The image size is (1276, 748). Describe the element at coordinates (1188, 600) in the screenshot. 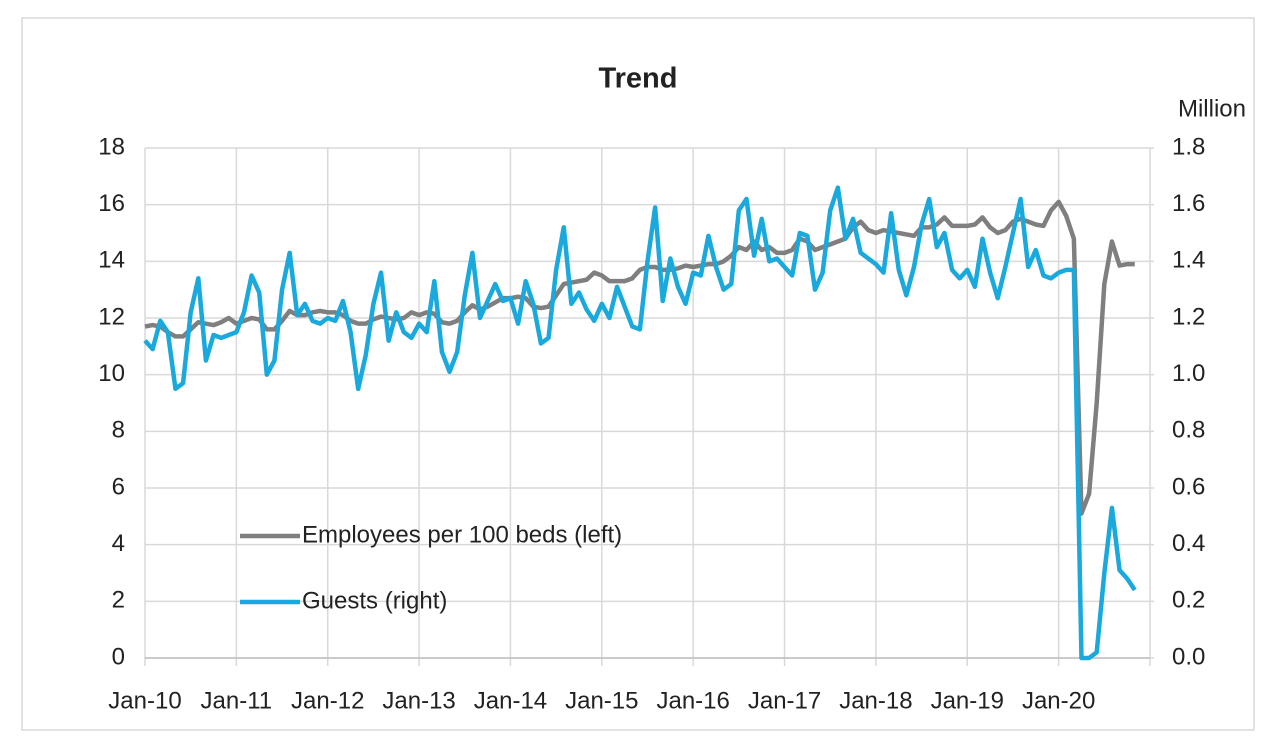

I see `y2-tick-label: 0.2` at that location.